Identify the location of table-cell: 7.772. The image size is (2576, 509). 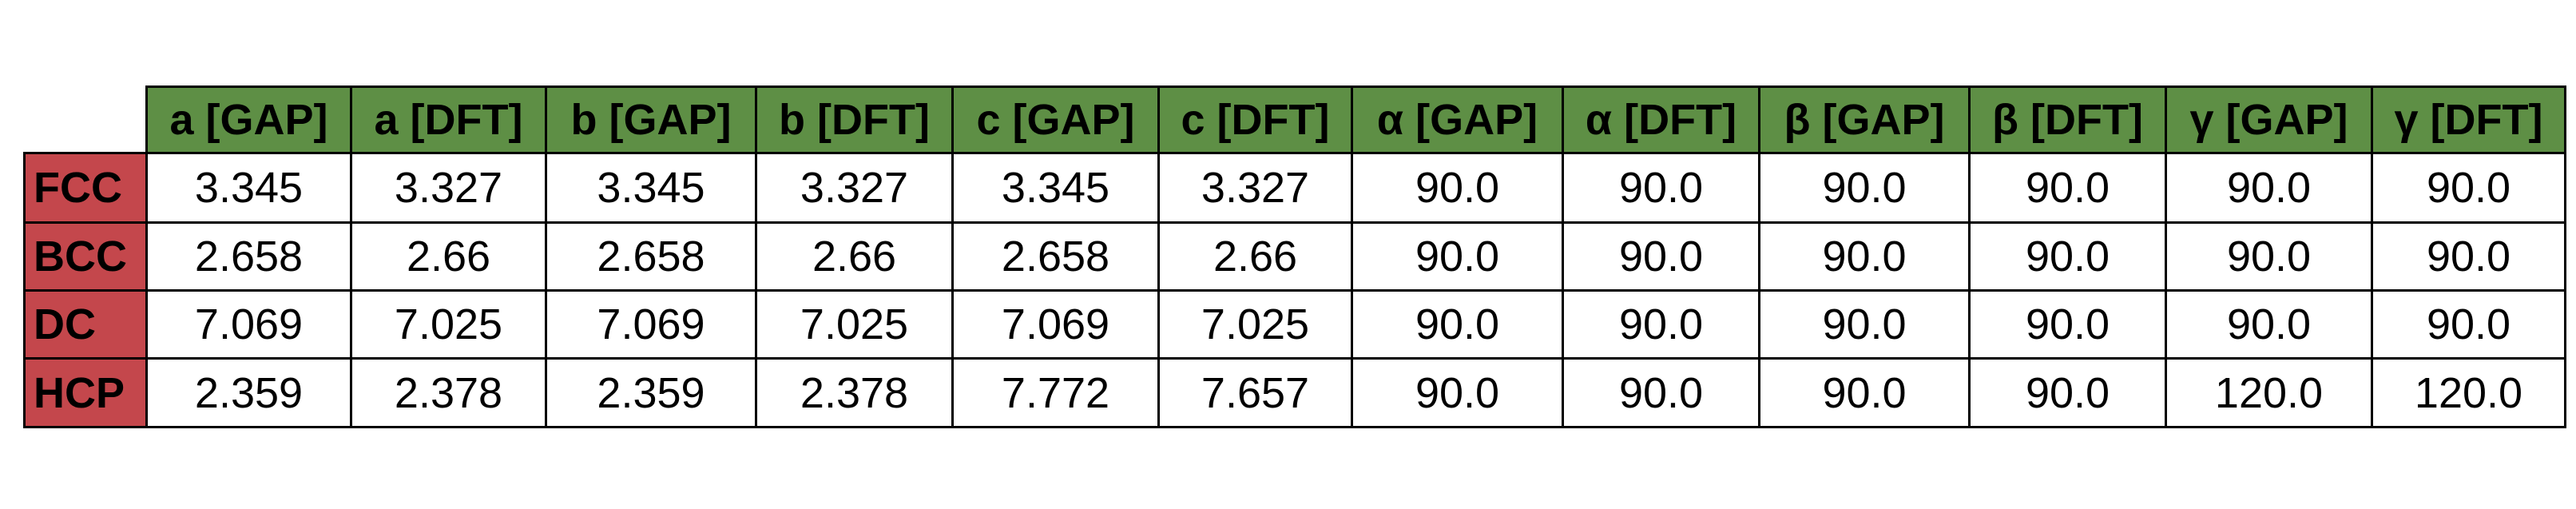
(1055, 393).